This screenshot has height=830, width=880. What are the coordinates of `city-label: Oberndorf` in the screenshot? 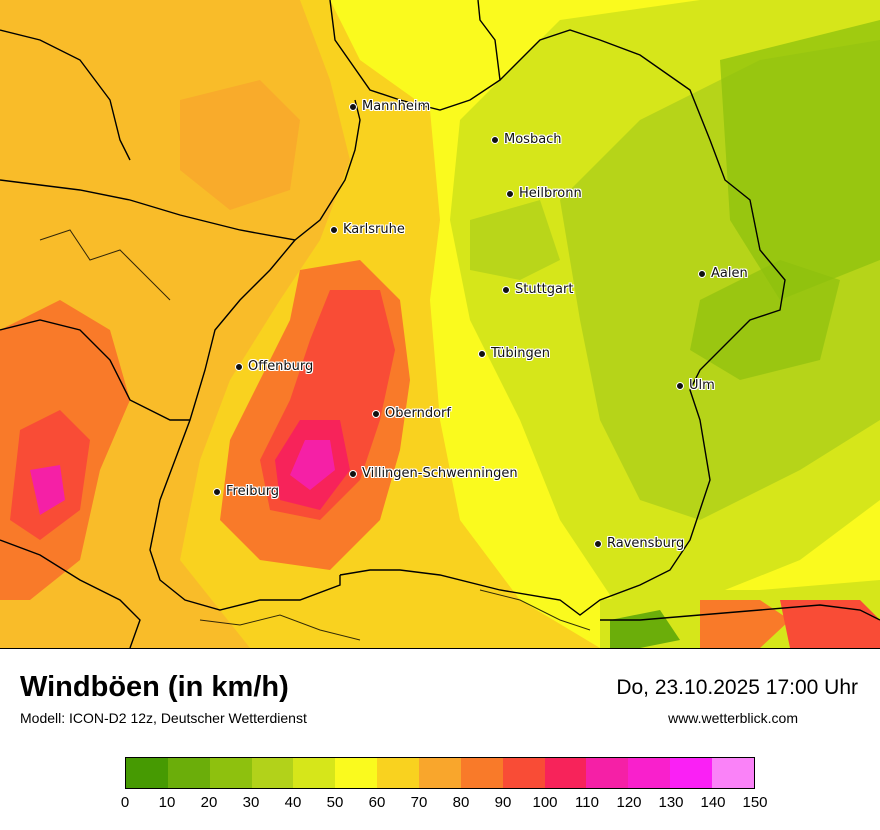 It's located at (418, 413).